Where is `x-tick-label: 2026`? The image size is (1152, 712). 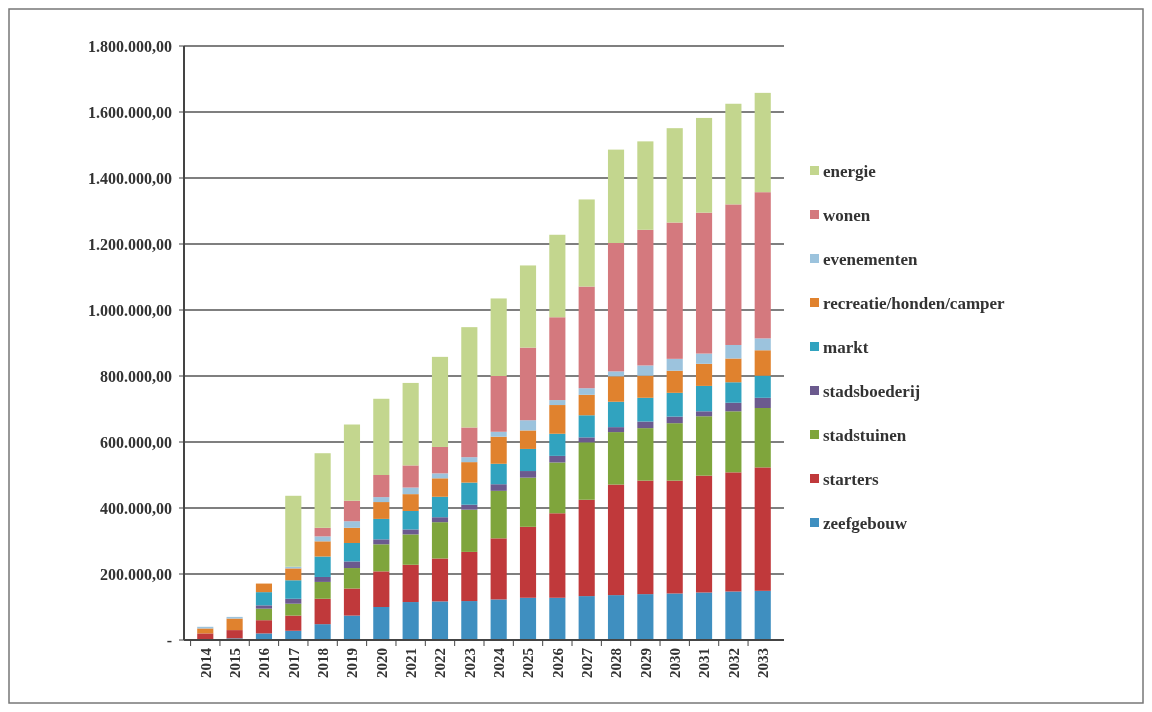
x-tick-label: 2026 is located at coordinates (557, 662).